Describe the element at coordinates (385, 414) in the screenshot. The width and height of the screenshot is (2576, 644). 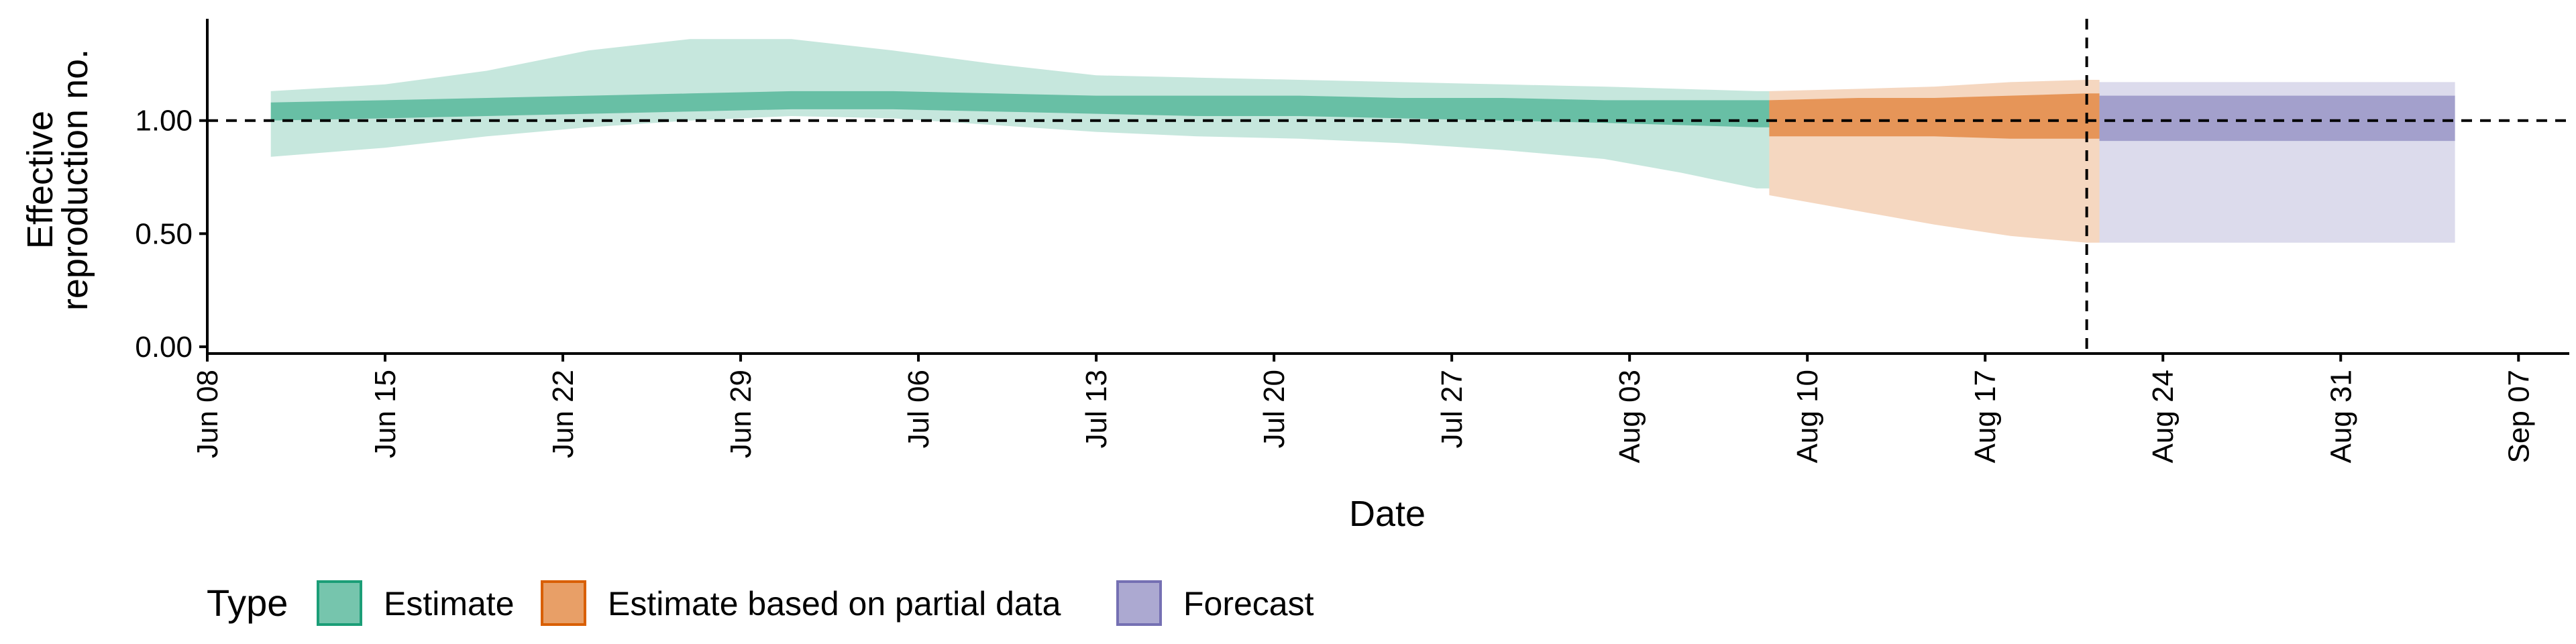
I see `x-tick-label: Jun 15` at that location.